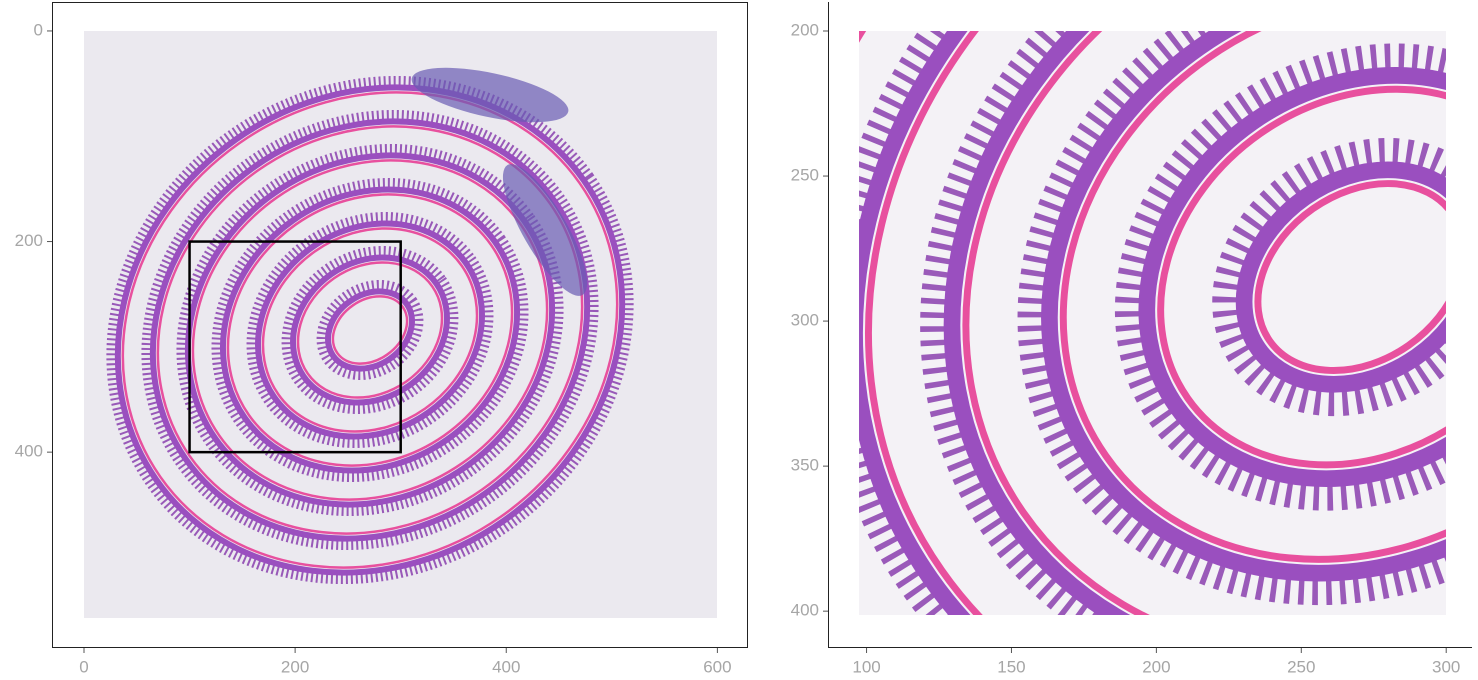 Image resolution: width=1478 pixels, height=680 pixels. I want to click on x-tick-label: 0, so click(83, 666).